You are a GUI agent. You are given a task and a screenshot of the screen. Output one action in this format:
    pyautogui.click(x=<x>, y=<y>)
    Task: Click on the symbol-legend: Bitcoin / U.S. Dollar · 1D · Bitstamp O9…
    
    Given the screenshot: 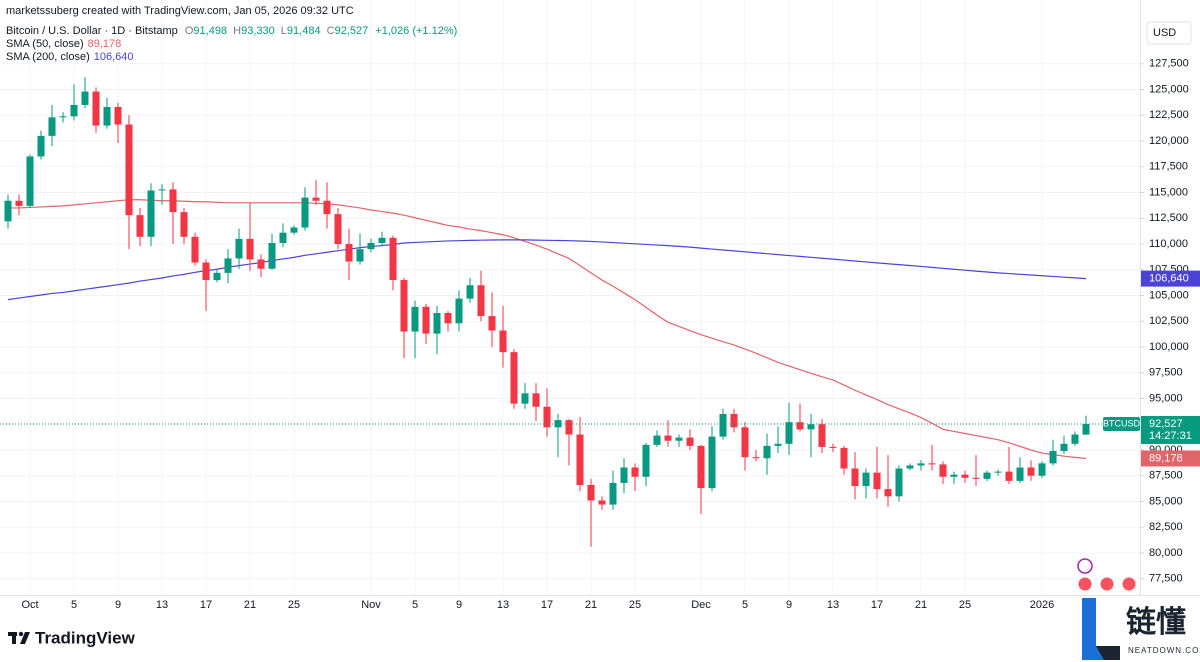 What is the action you would take?
    pyautogui.click(x=231, y=31)
    